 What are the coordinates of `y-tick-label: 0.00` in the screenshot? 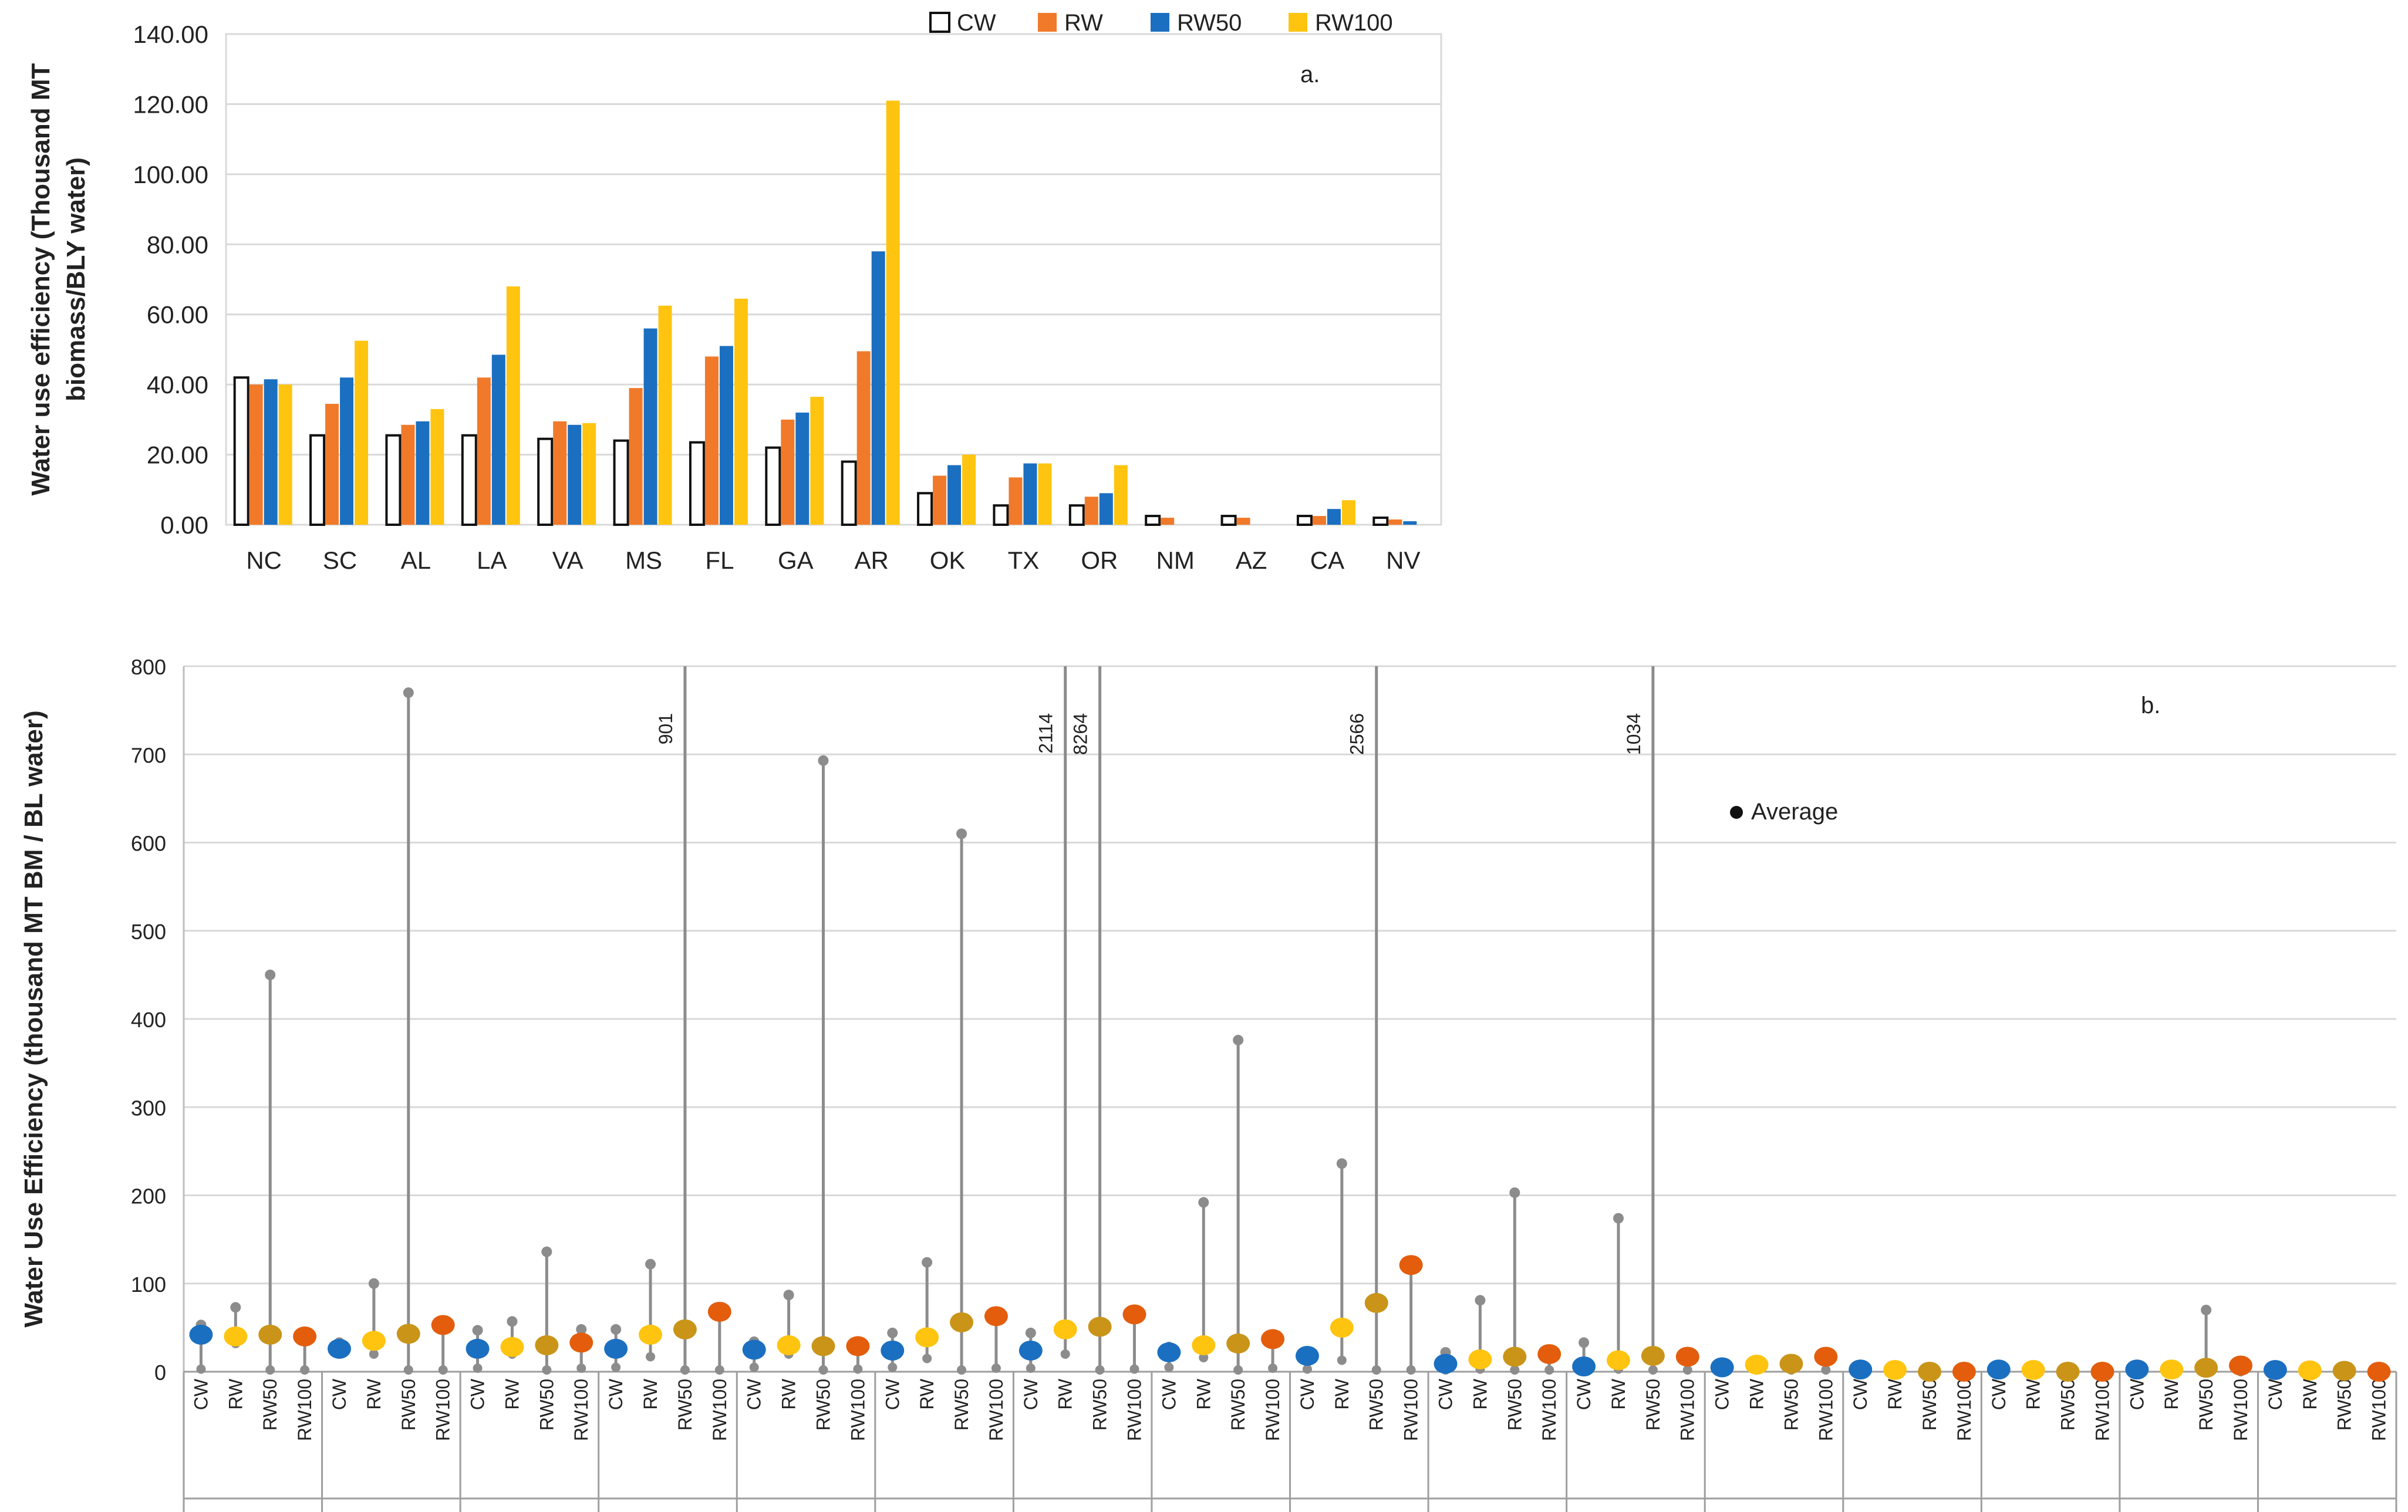 It's located at (184, 525).